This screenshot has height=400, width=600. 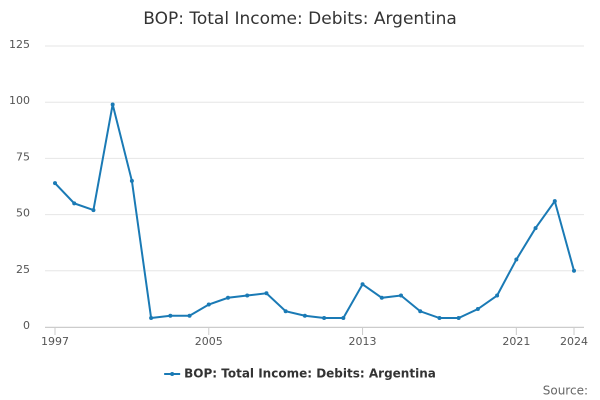 I want to click on source: Source:, so click(x=565, y=391).